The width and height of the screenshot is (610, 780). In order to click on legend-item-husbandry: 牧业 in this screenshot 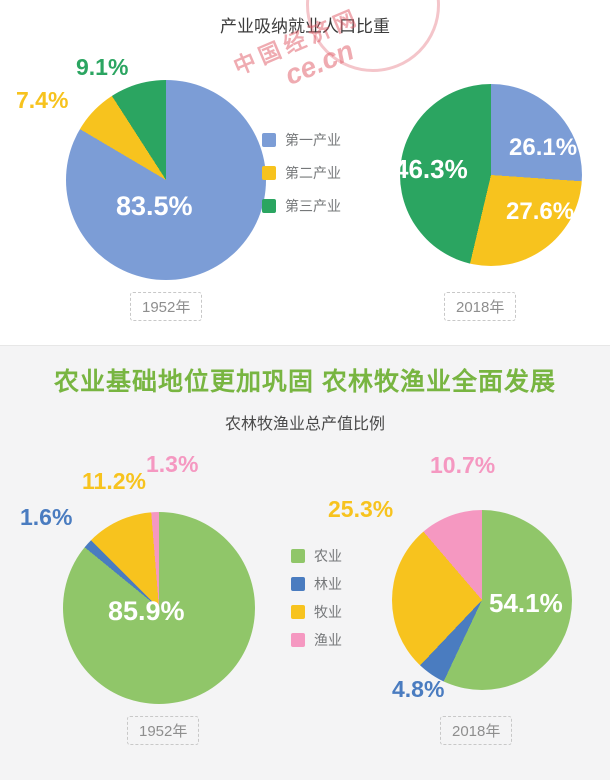, I will do `click(316, 612)`.